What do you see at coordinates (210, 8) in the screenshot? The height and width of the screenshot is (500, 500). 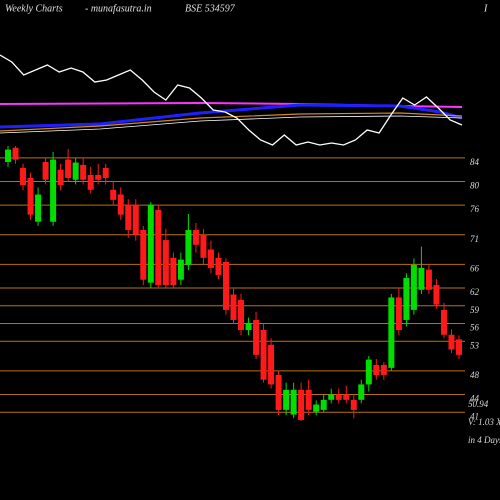 I see `symbol-label: BSE 534597` at bounding box center [210, 8].